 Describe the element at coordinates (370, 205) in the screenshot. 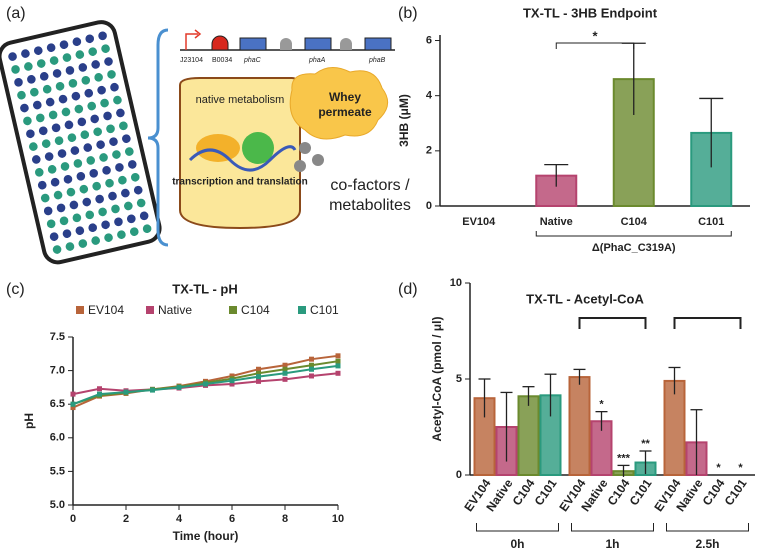

I see `cofactor-label: metabolites` at that location.